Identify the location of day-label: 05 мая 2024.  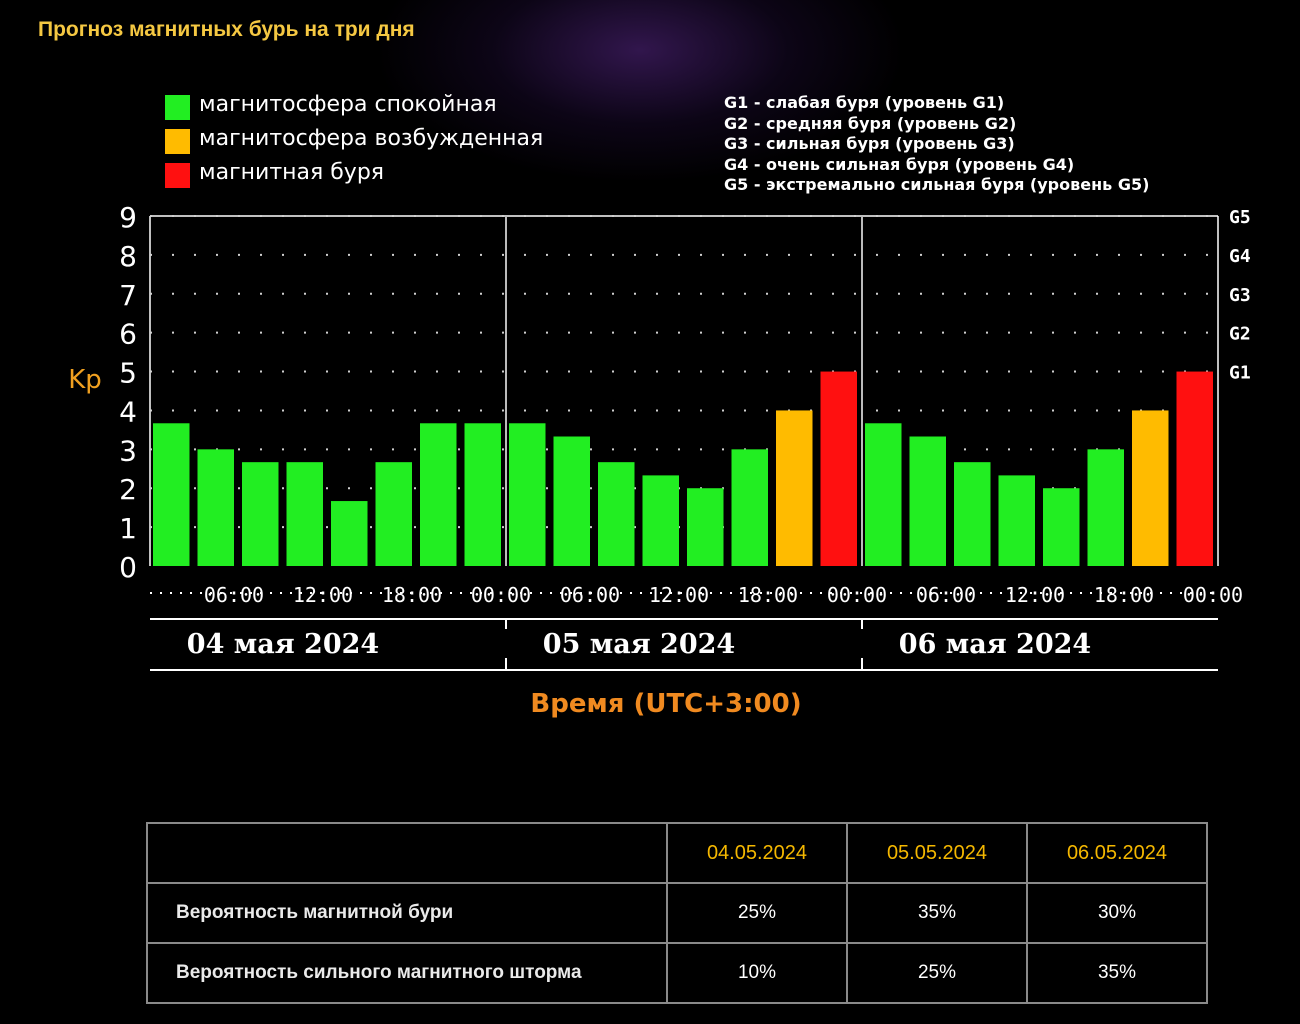
(639, 644).